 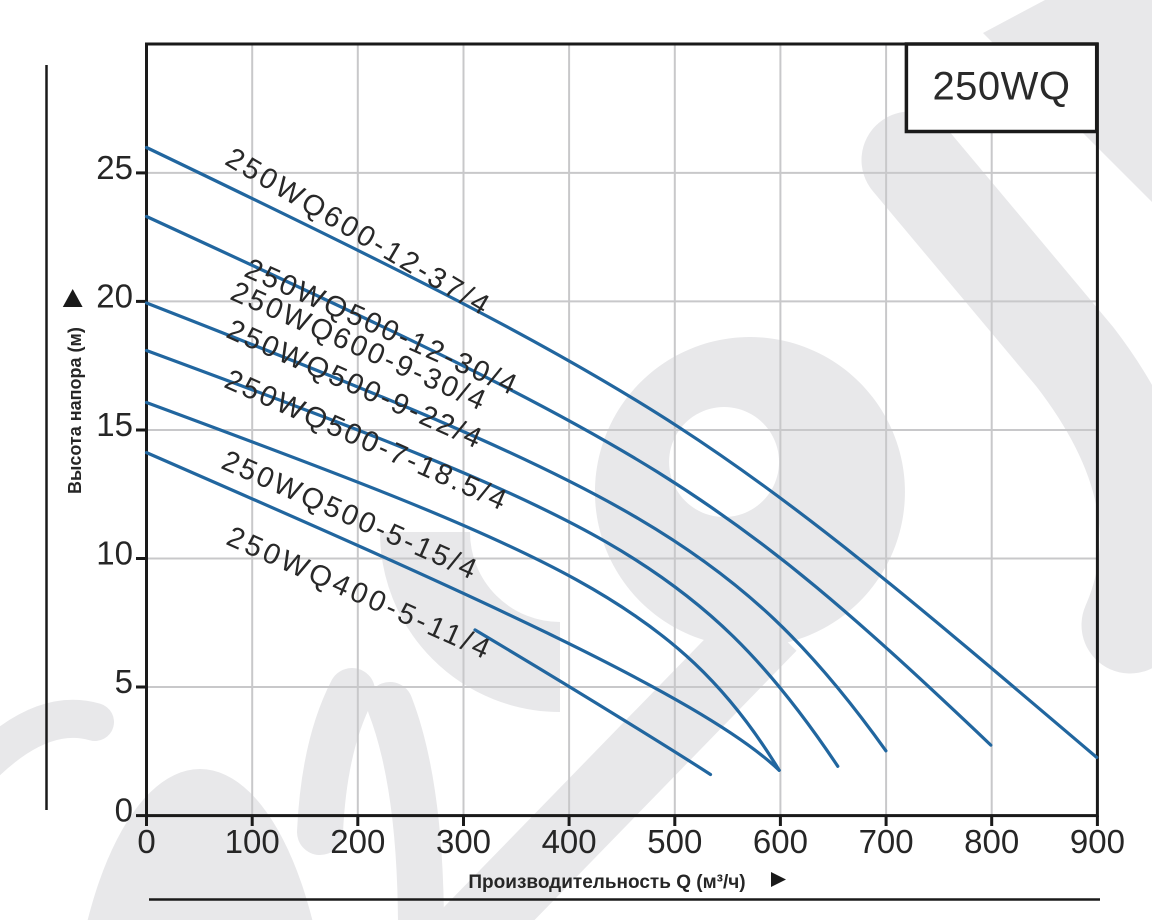 I want to click on svg-text: 800, so click(x=991, y=841).